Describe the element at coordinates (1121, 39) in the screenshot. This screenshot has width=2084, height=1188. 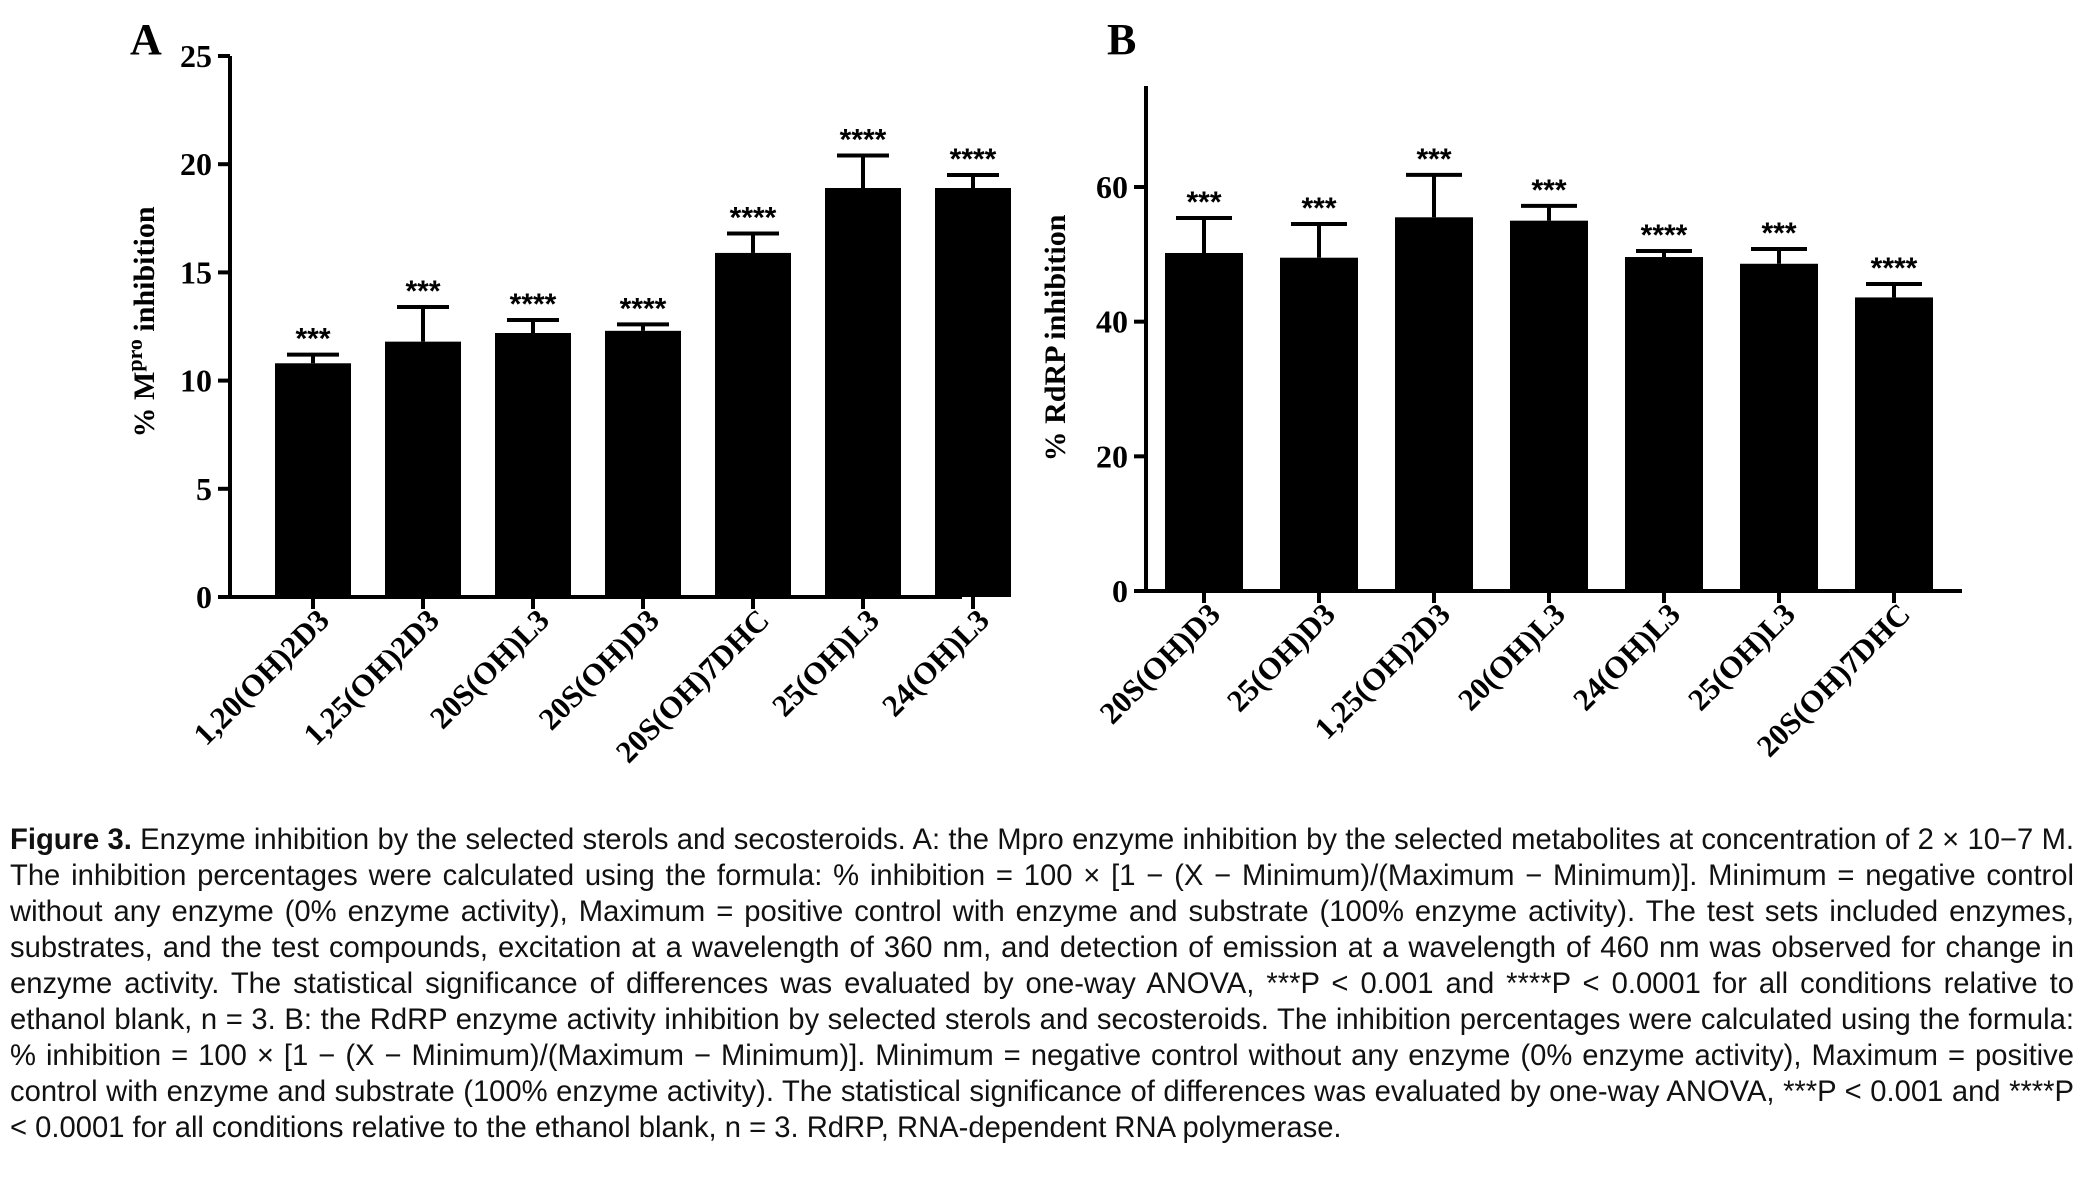
I see `panel-label: B` at that location.